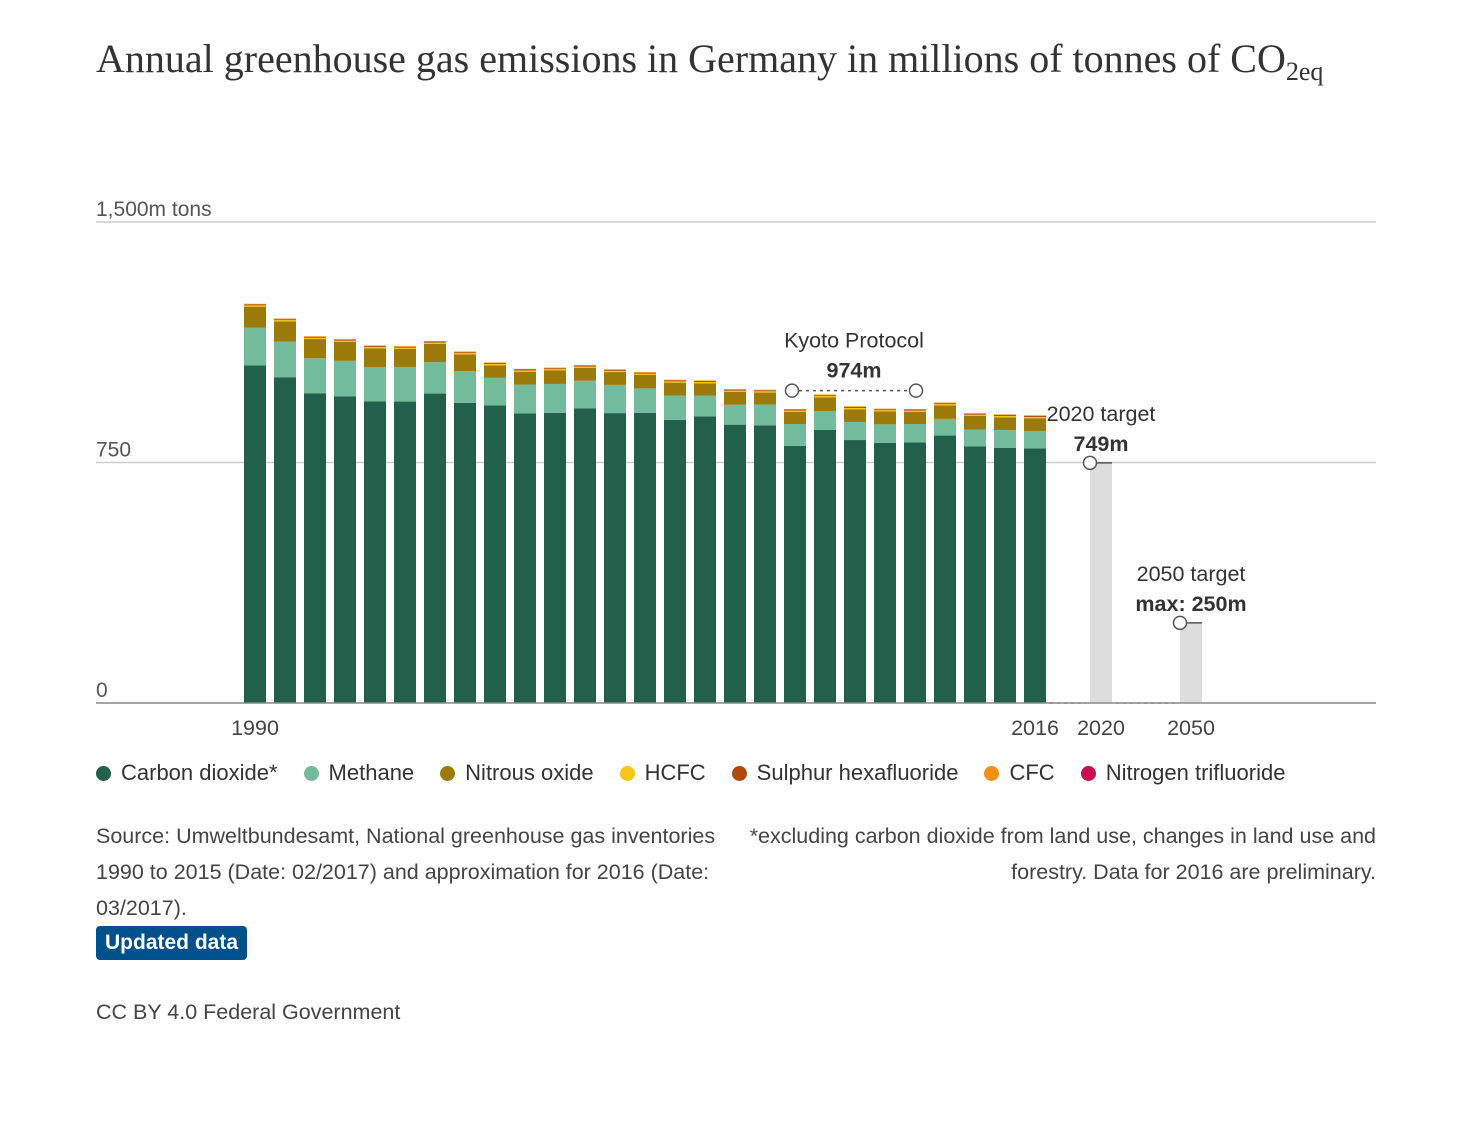 The width and height of the screenshot is (1474, 1137). What do you see at coordinates (199, 772) in the screenshot?
I see `legend-label: Carbon dioxide*` at bounding box center [199, 772].